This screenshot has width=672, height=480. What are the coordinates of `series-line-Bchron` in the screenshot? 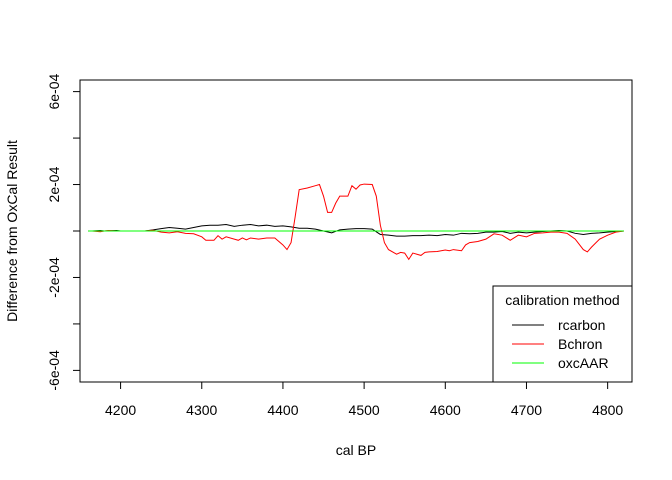 It's located at (356, 222).